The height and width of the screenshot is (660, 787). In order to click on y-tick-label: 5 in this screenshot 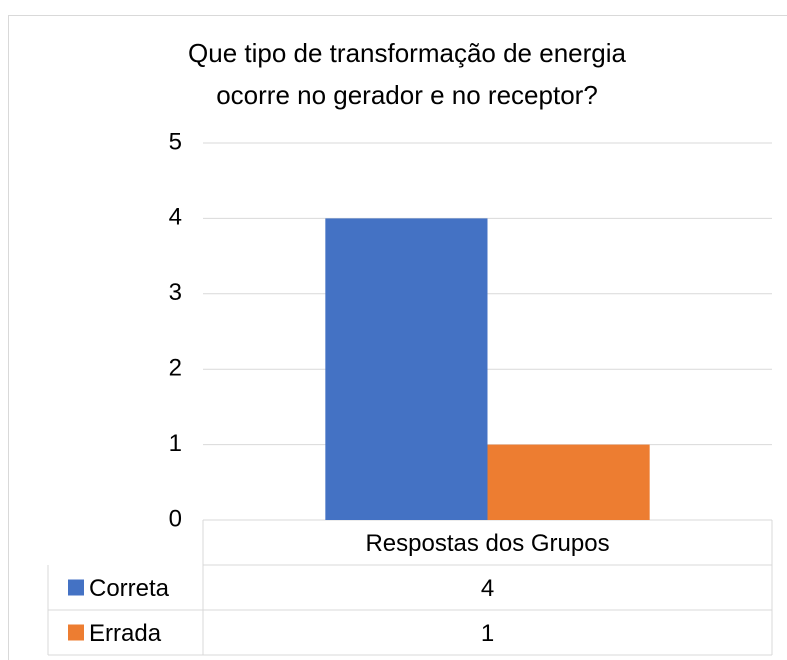, I will do `click(175, 141)`.